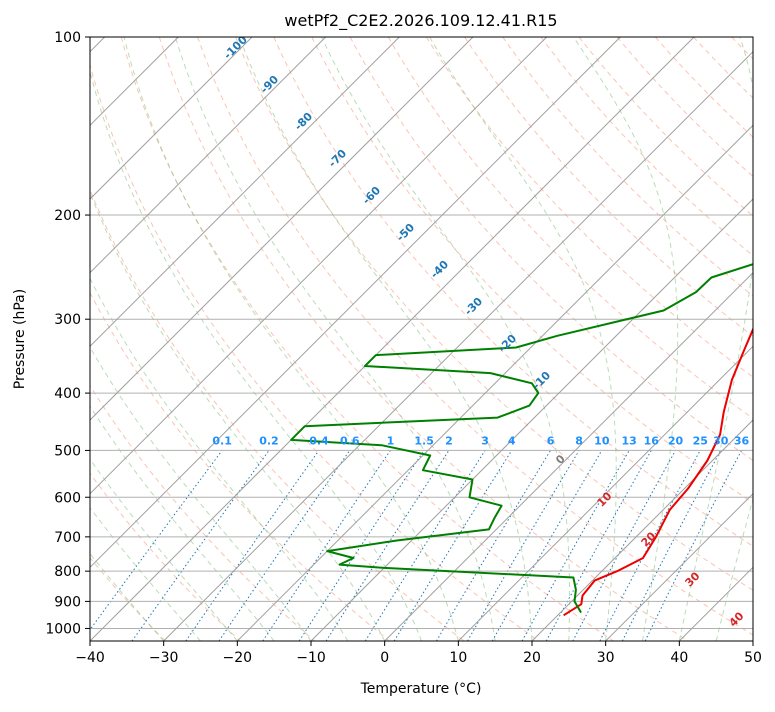 This screenshot has height=712, width=775. I want to click on y-axis-label: Pressure (hPa), so click(20, 339).